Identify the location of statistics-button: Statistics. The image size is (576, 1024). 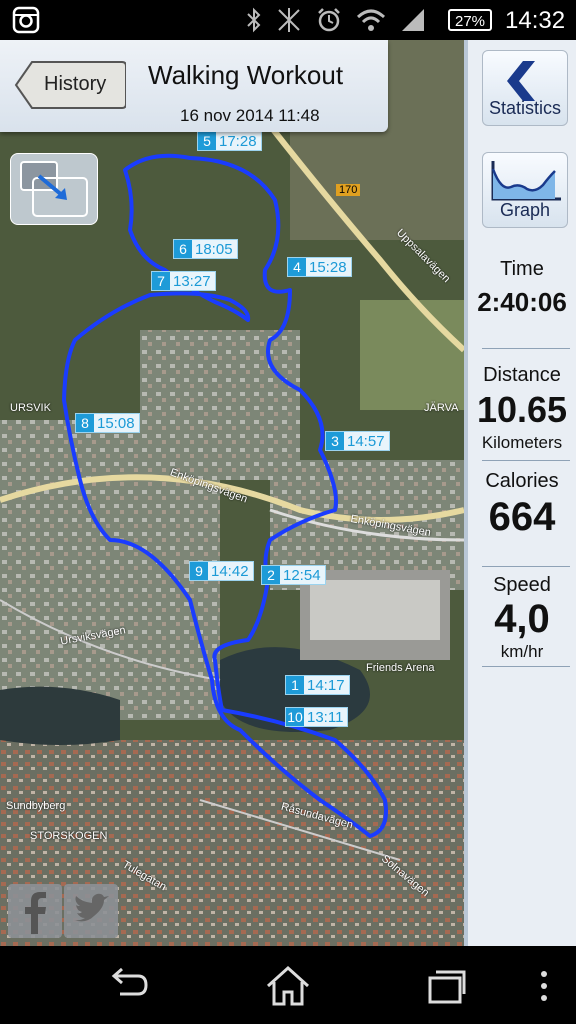
(525, 88).